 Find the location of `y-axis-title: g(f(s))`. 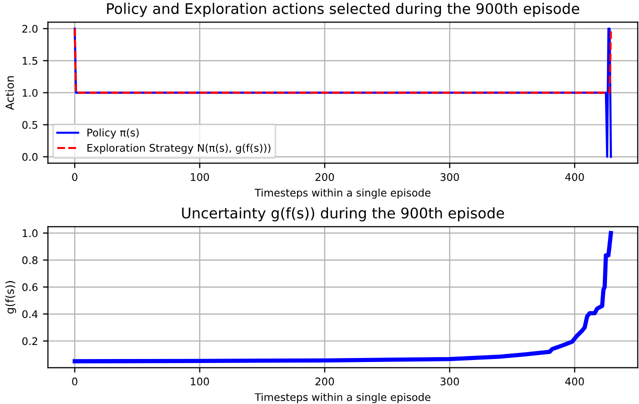

y-axis-title: g(f(s)) is located at coordinates (10, 297).